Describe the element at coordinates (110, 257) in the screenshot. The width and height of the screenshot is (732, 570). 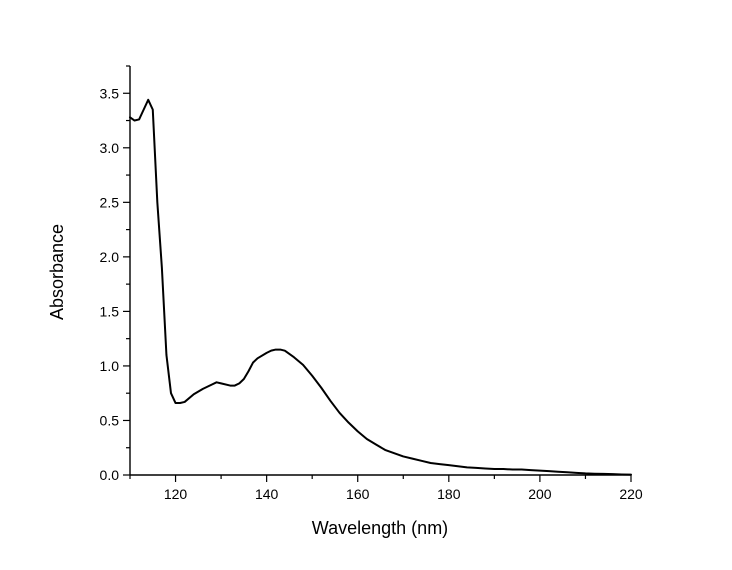
I see `y-tick-label: 2.0` at that location.